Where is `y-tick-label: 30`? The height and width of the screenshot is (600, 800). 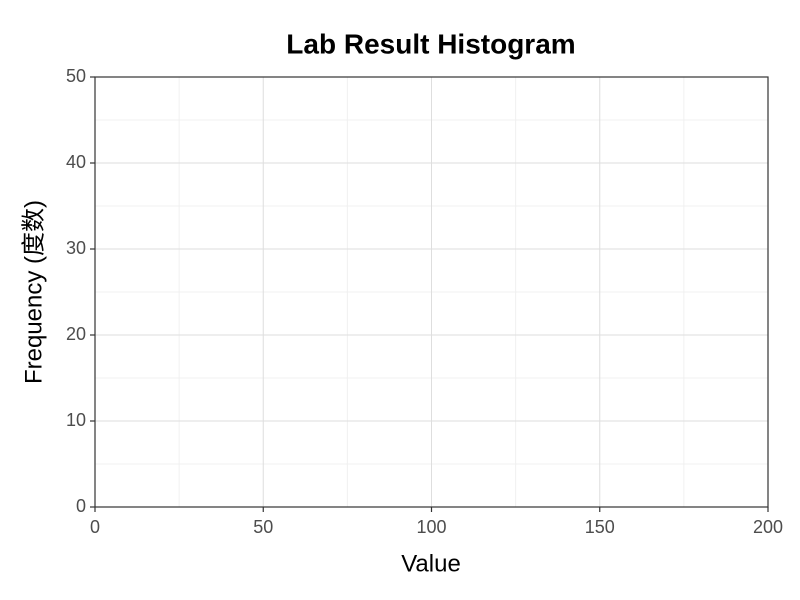 y-tick-label: 30 is located at coordinates (76, 248).